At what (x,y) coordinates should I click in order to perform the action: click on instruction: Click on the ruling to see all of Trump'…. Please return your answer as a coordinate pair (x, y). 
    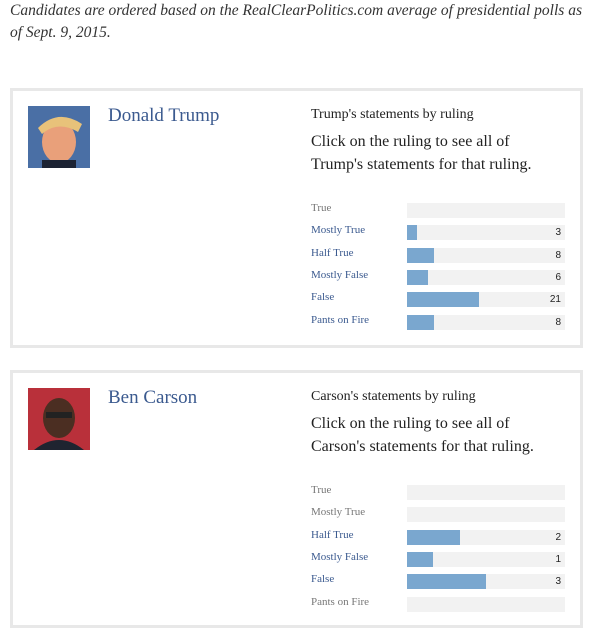
    Looking at the image, I should click on (421, 153).